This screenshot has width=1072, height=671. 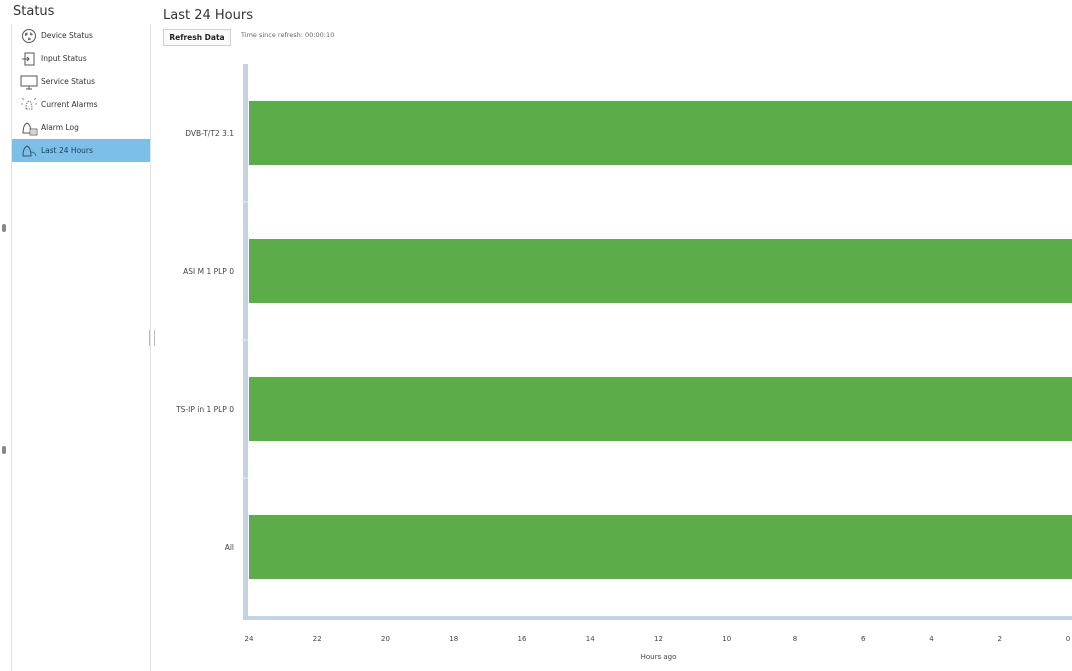 What do you see at coordinates (229, 547) in the screenshot?
I see `y-tick-label: All` at bounding box center [229, 547].